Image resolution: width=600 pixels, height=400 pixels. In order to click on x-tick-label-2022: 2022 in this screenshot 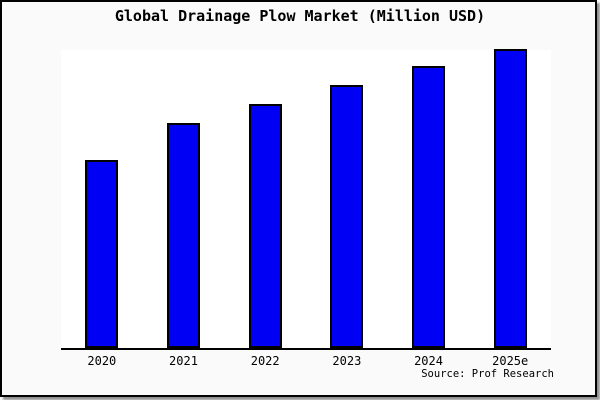, I will do `click(265, 361)`.